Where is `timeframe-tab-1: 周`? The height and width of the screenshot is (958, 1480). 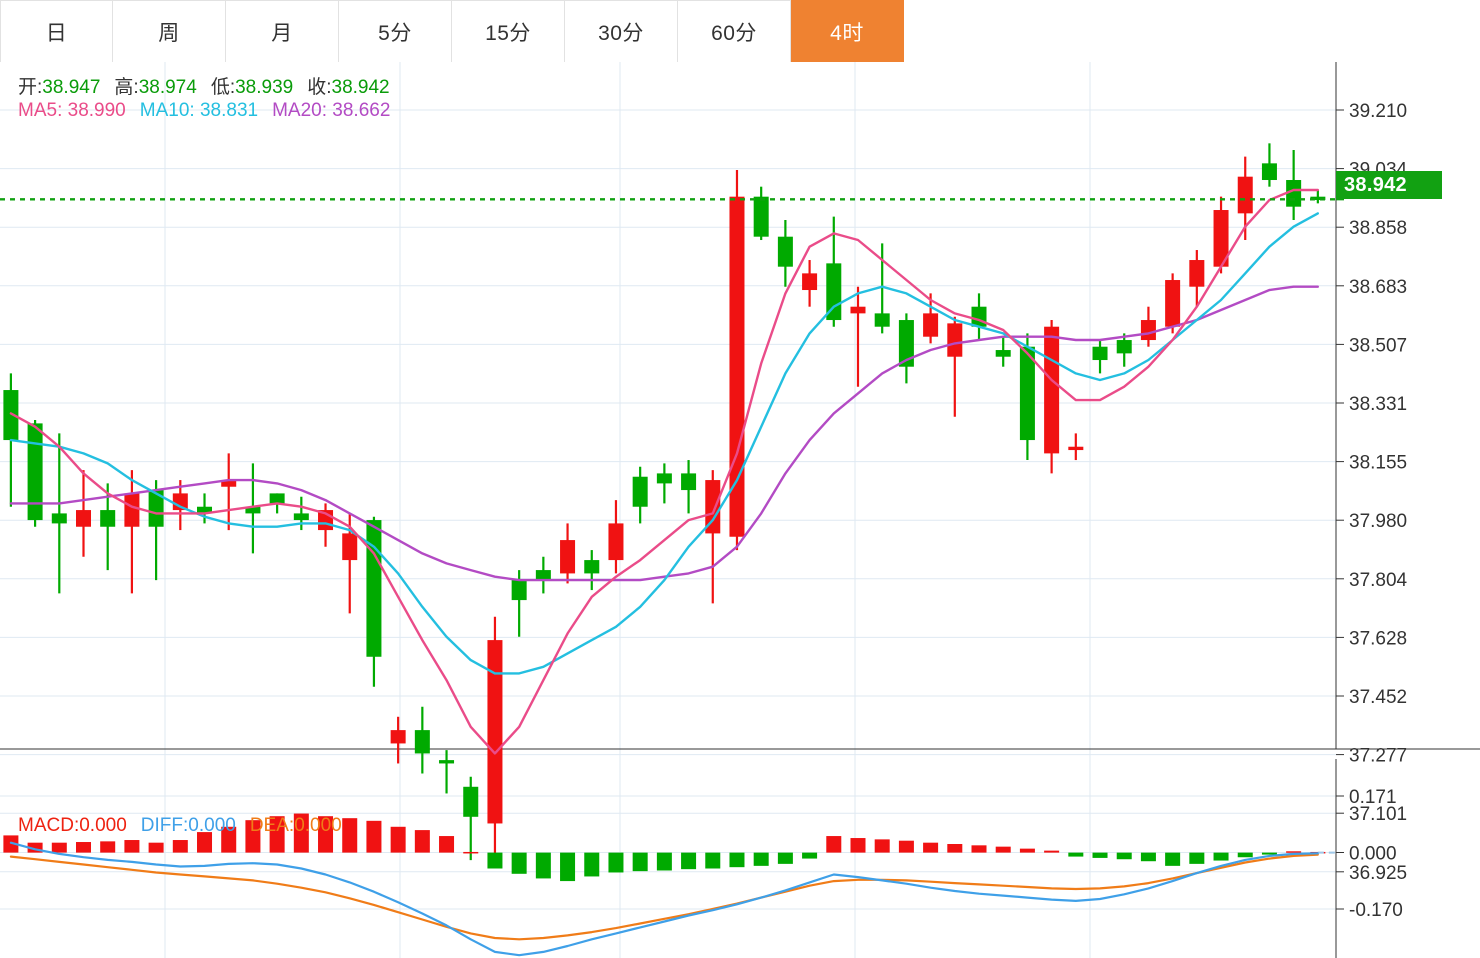
timeframe-tab-1: 周 is located at coordinates (169, 31).